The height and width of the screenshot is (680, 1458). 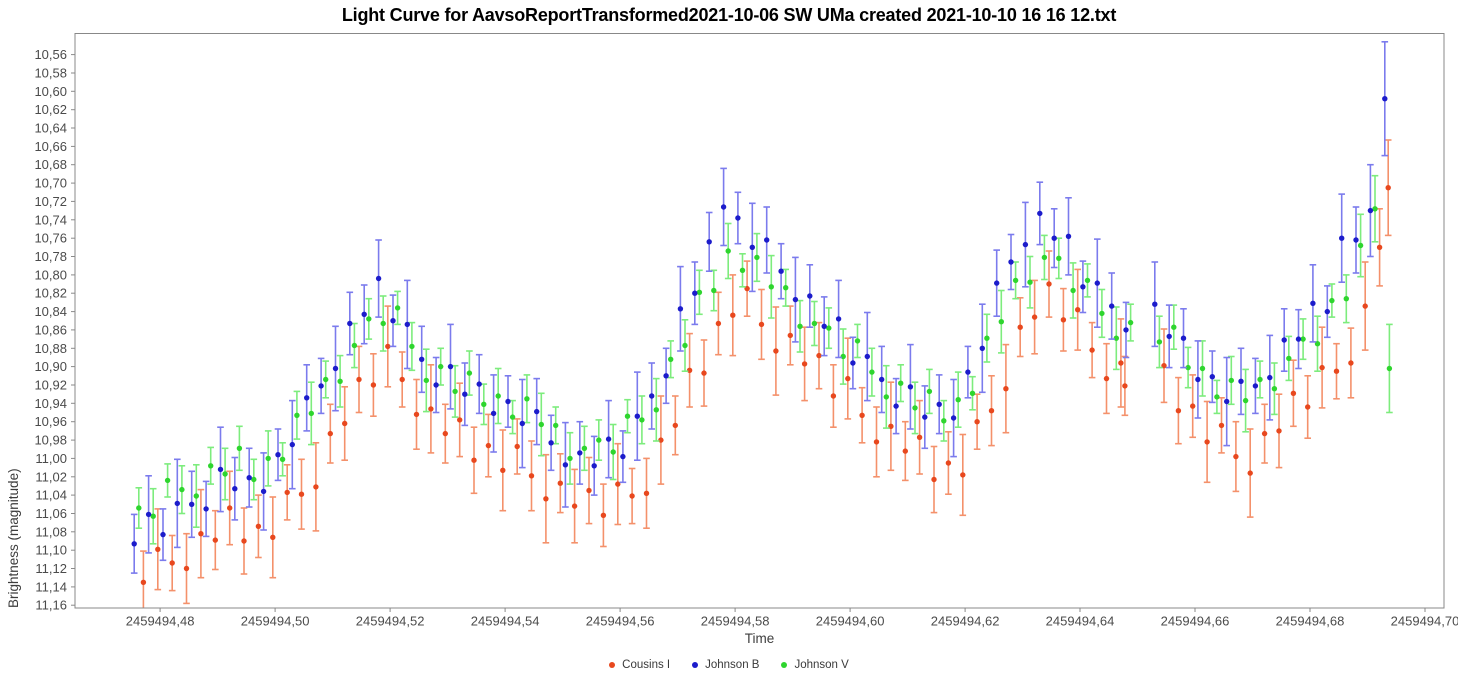 What do you see at coordinates (50, 219) in the screenshot?
I see `svg-text: 10,74` at bounding box center [50, 219].